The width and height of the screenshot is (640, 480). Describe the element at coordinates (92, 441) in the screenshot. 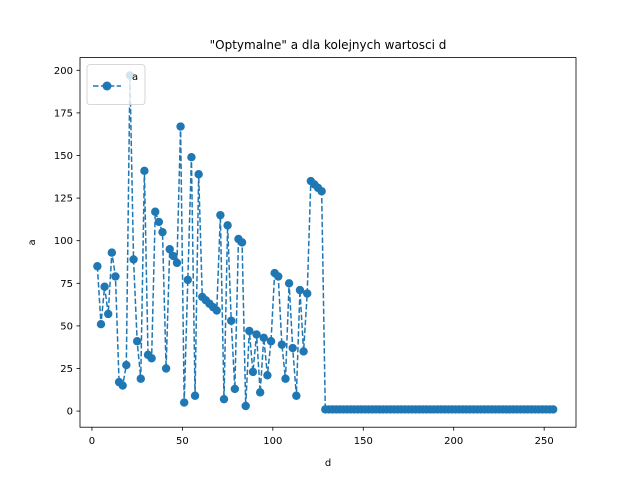

I see `x-tick-label: 0` at that location.